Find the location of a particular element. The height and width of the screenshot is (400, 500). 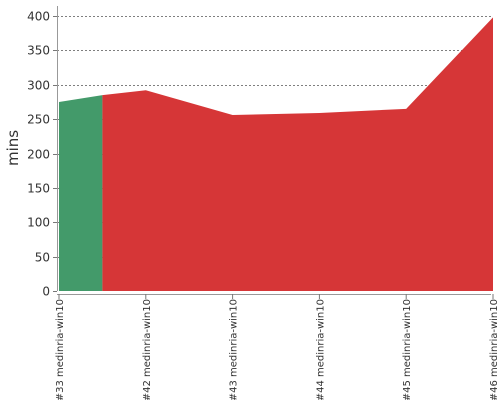

y-tick-labels: 0 50 100 150 200 250 300 350 400 is located at coordinates (42, 154).